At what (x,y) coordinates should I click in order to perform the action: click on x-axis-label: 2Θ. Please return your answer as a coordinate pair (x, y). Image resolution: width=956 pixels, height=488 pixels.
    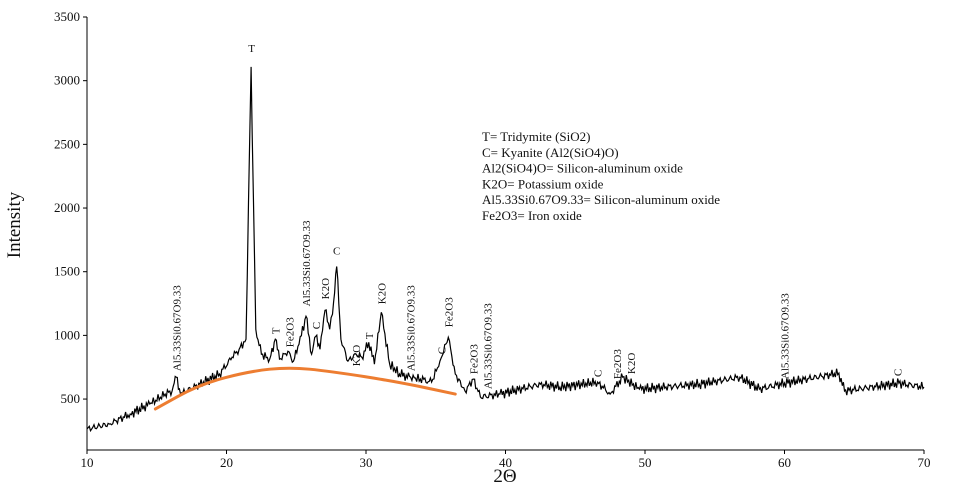
    Looking at the image, I should click on (504, 476).